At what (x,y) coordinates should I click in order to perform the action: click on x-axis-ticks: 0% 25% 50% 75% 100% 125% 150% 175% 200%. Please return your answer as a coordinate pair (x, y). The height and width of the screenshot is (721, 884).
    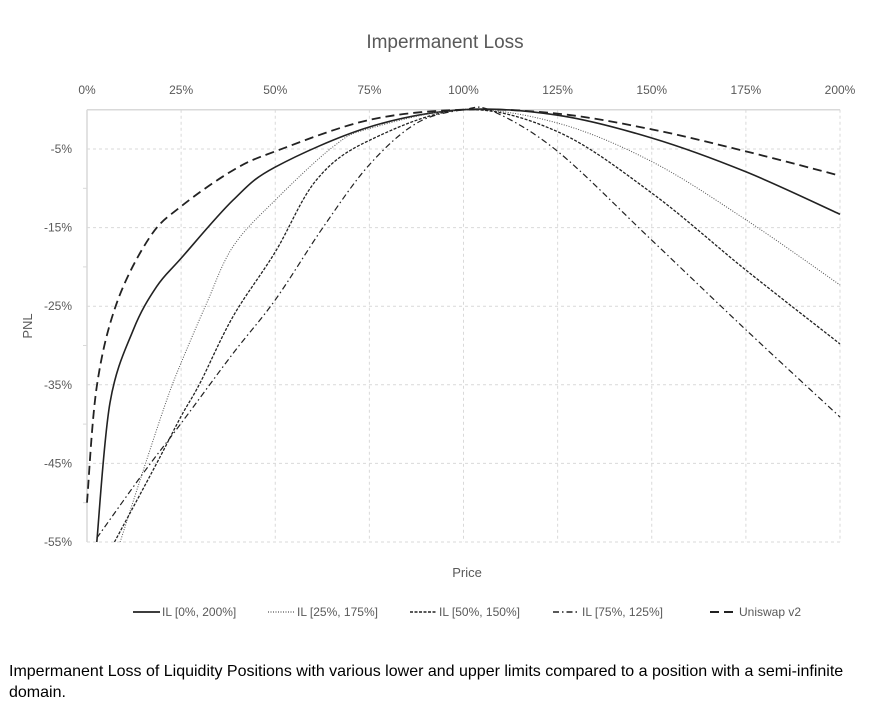
    Looking at the image, I should click on (466, 90).